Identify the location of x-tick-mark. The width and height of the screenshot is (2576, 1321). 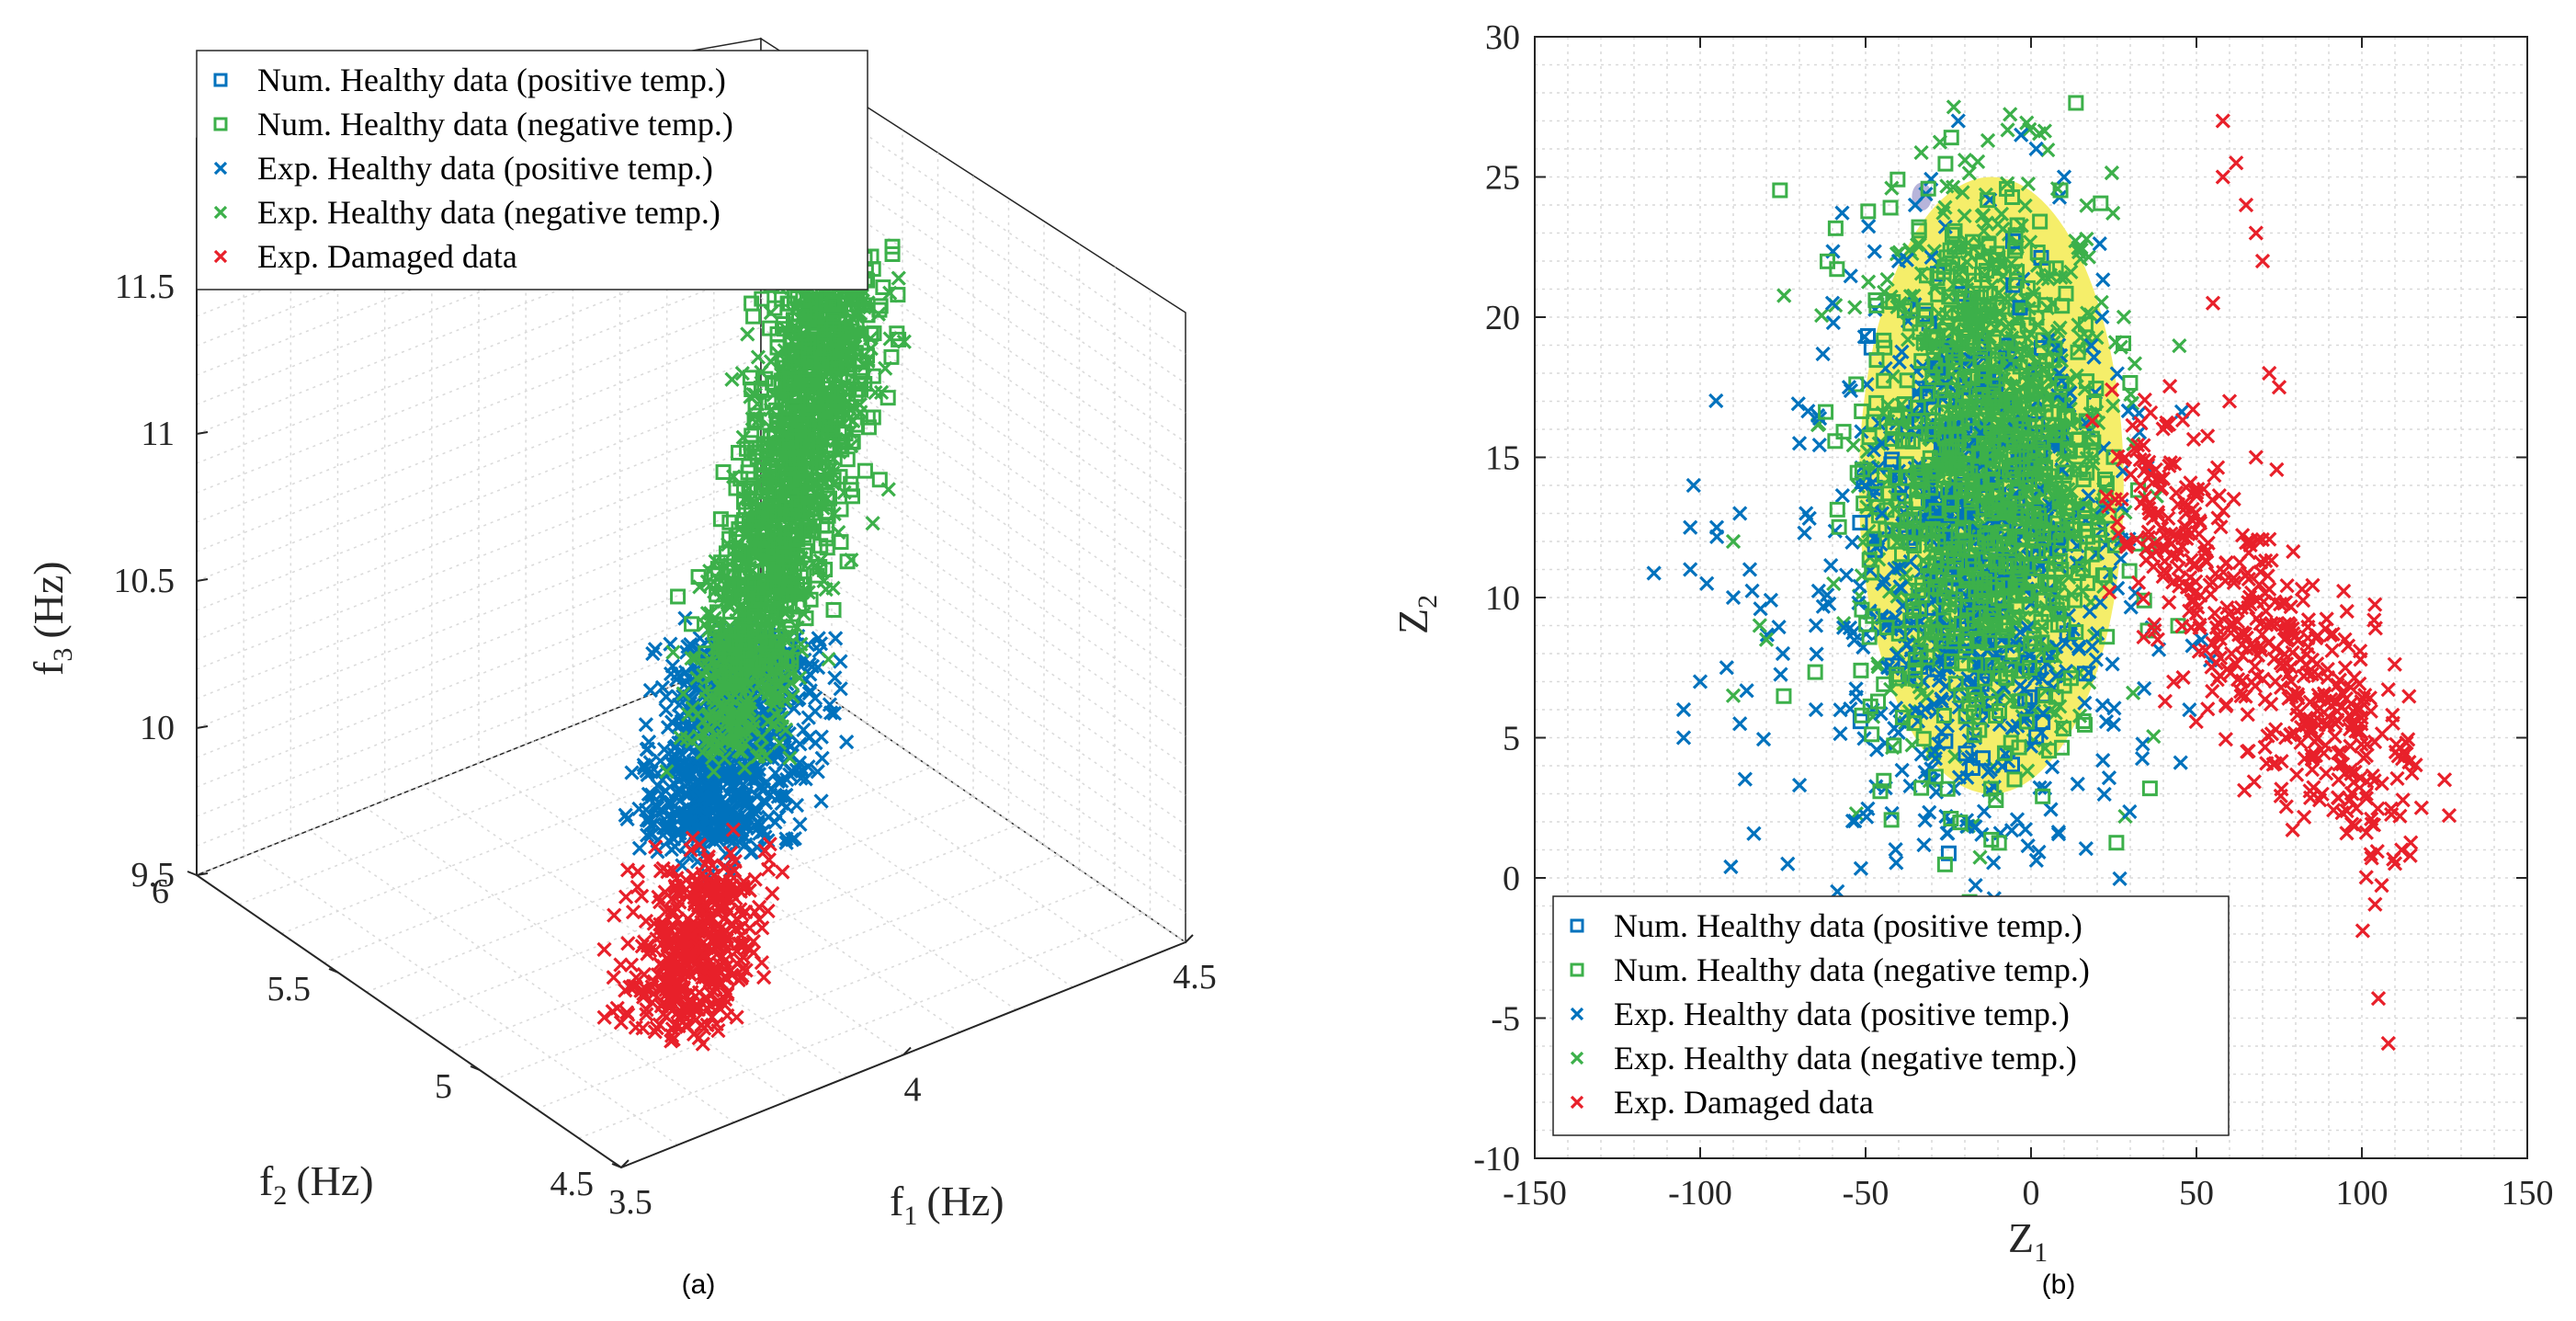
(625, 1164).